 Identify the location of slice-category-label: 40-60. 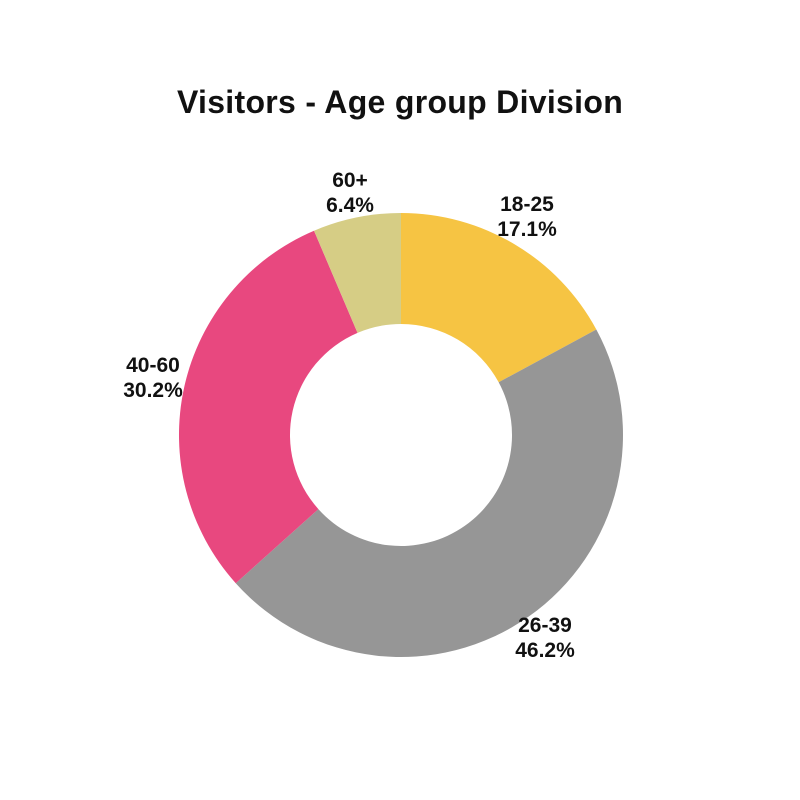
(153, 365).